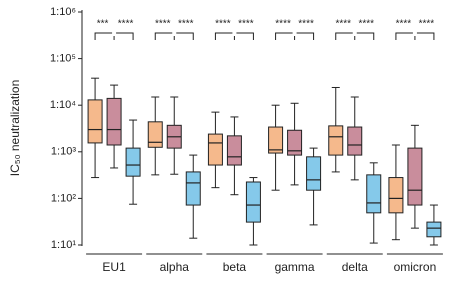 The image size is (450, 300). What do you see at coordinates (355, 267) in the screenshot?
I see `x-tick-label: delta` at bounding box center [355, 267].